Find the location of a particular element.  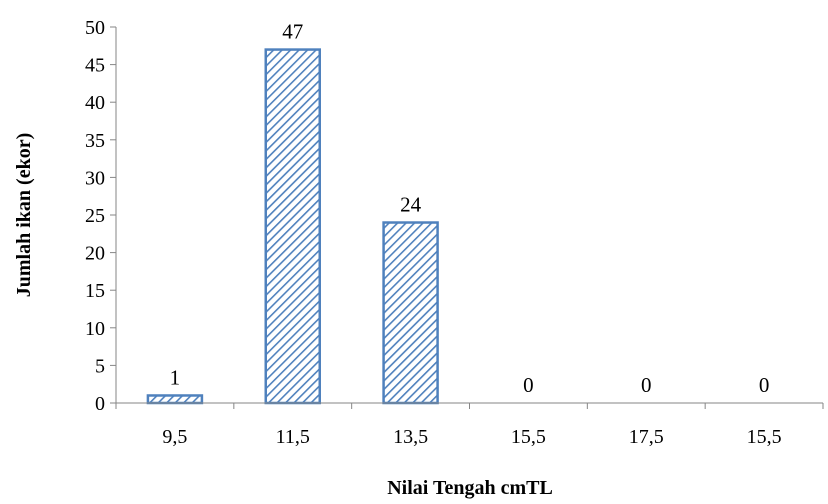

y-tick-label: 40 is located at coordinates (95, 103).